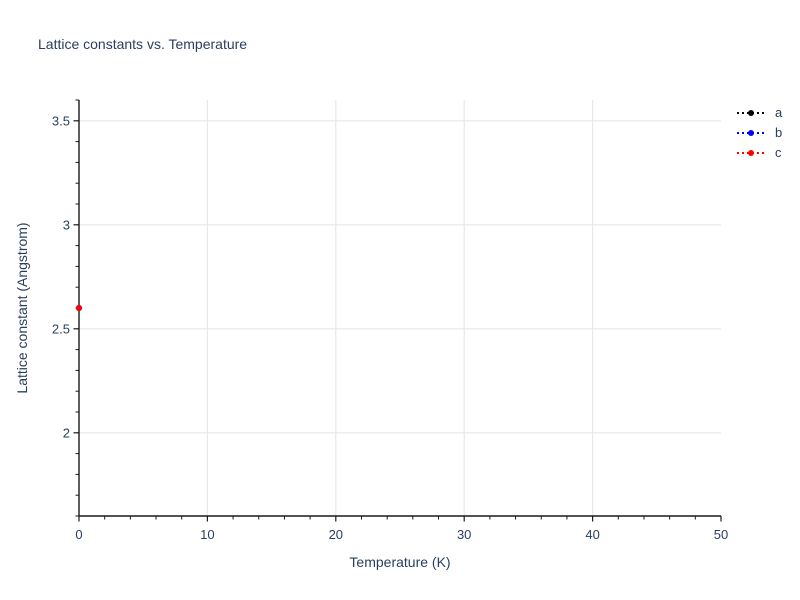 Image resolution: width=800 pixels, height=600 pixels. What do you see at coordinates (336, 534) in the screenshot?
I see `x-tick-label: 20` at bounding box center [336, 534].